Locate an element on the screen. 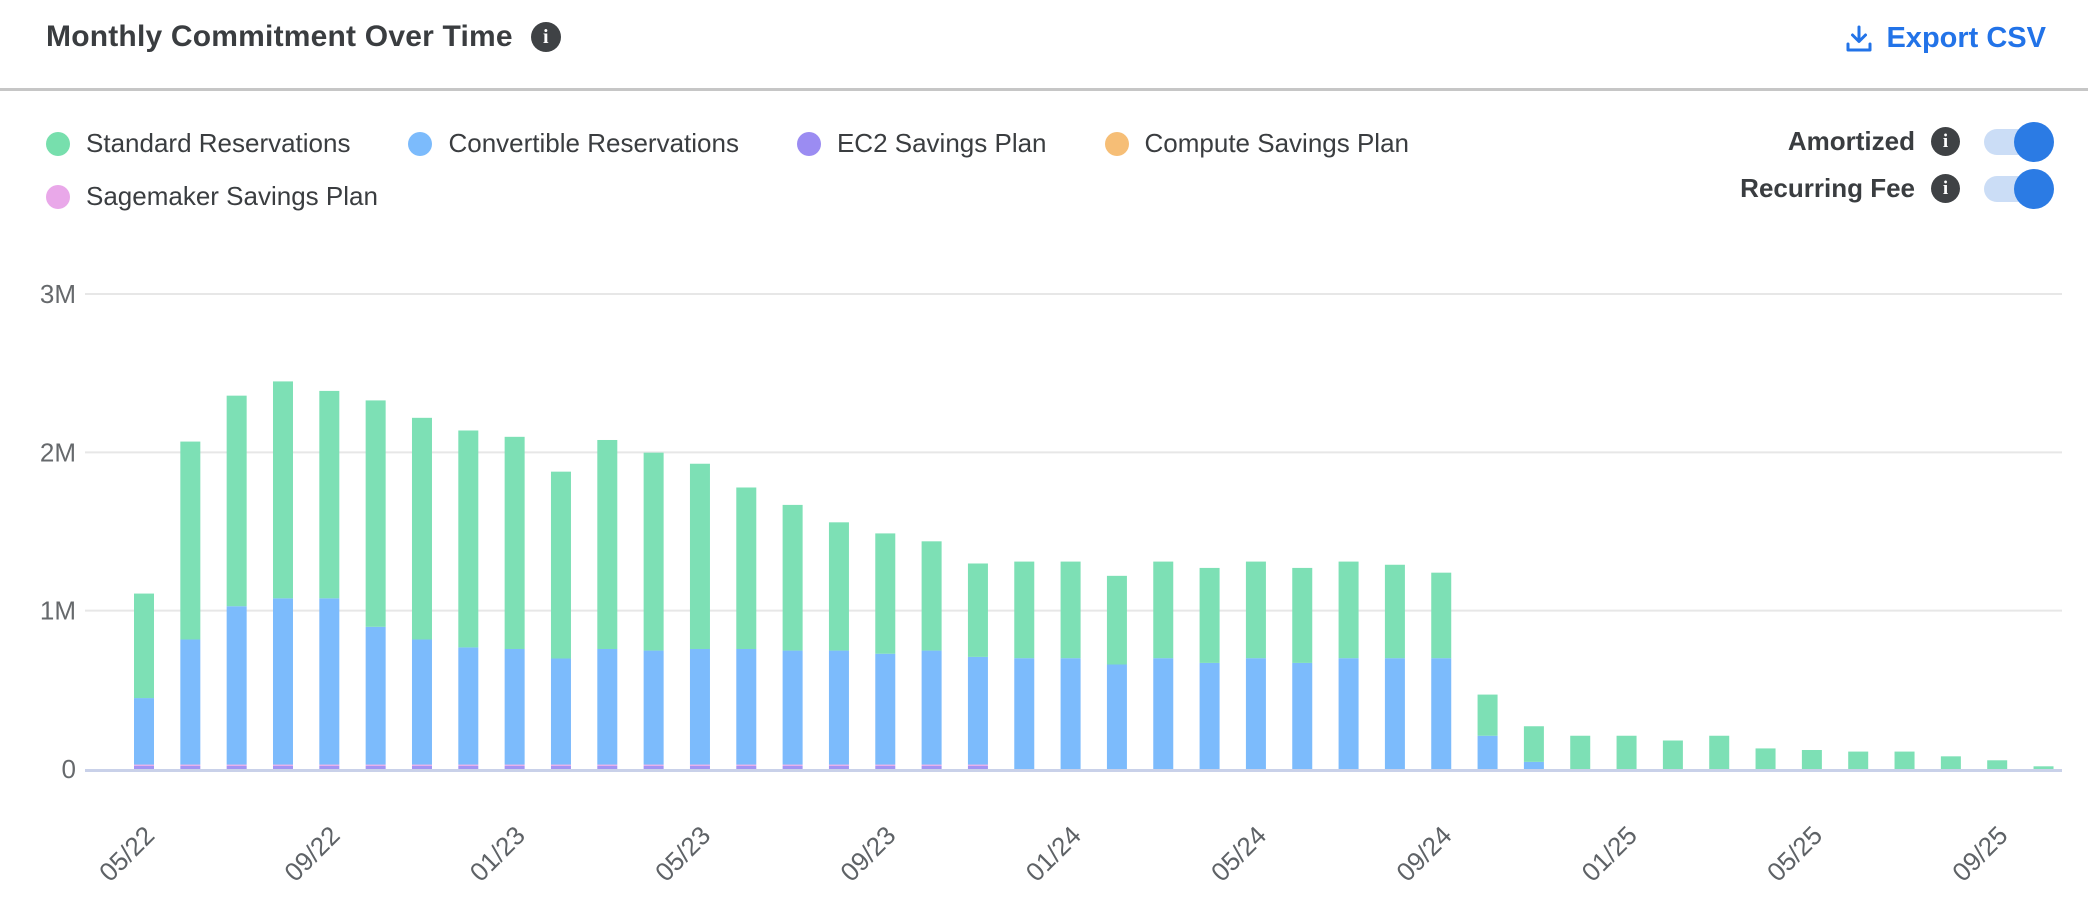 The height and width of the screenshot is (922, 2088). legend-item: EC2 Savings Plan is located at coordinates (921, 143).